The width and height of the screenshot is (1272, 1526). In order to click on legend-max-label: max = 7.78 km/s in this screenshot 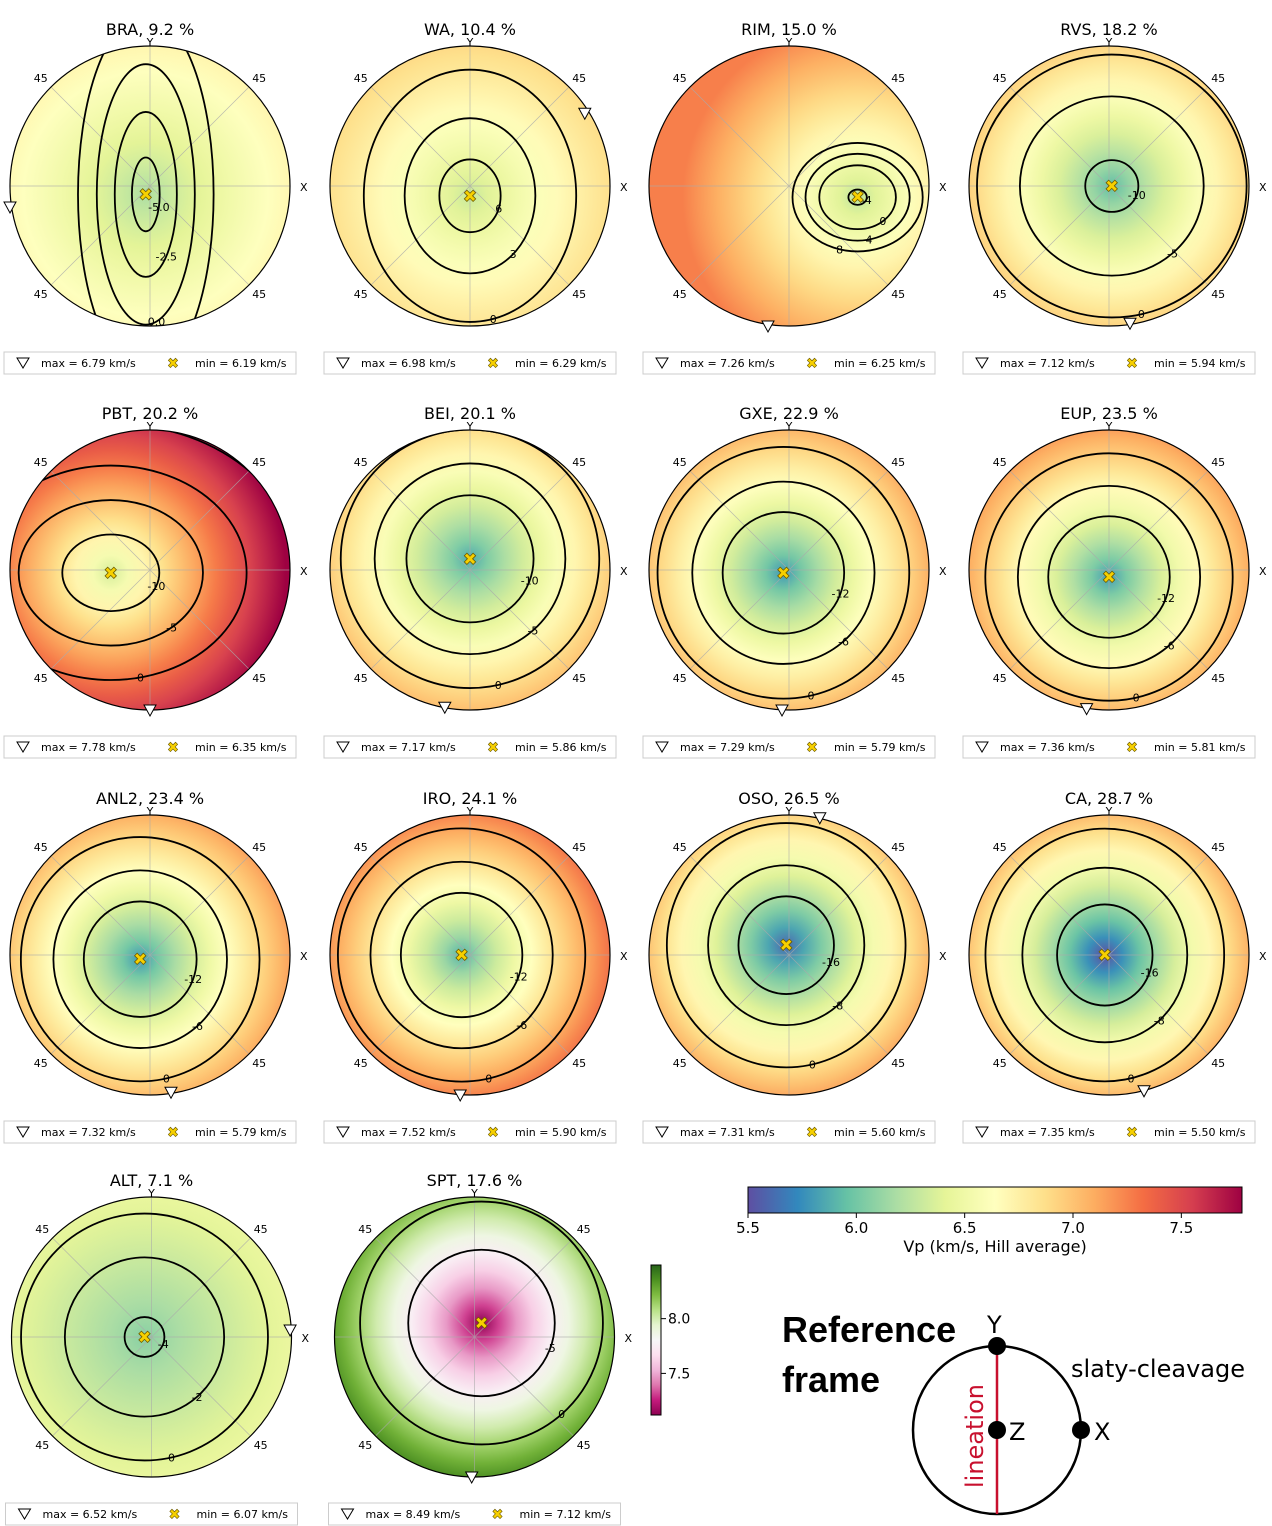, I will do `click(88, 747)`.